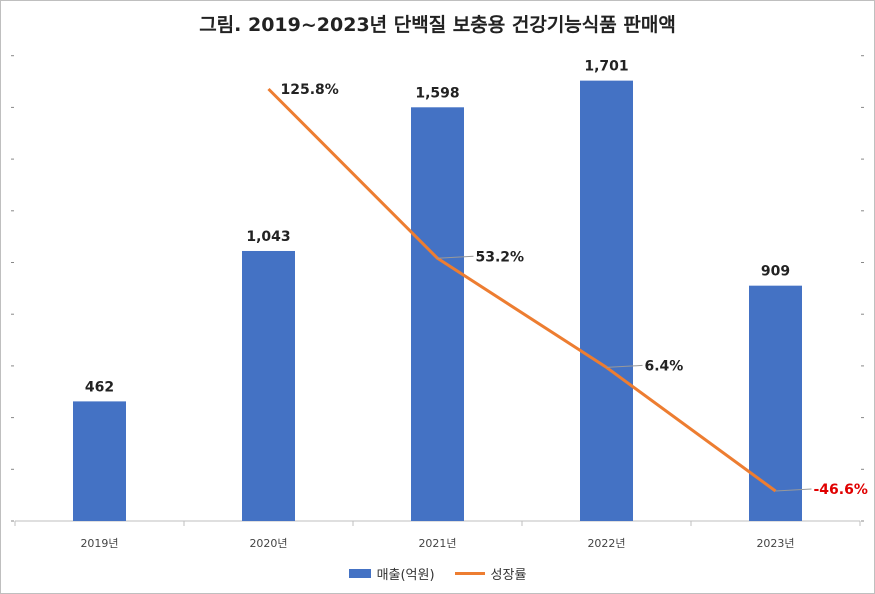 Image resolution: width=875 pixels, height=594 pixels. Describe the element at coordinates (268, 385) in the screenshot. I see `bar-2020년` at that location.